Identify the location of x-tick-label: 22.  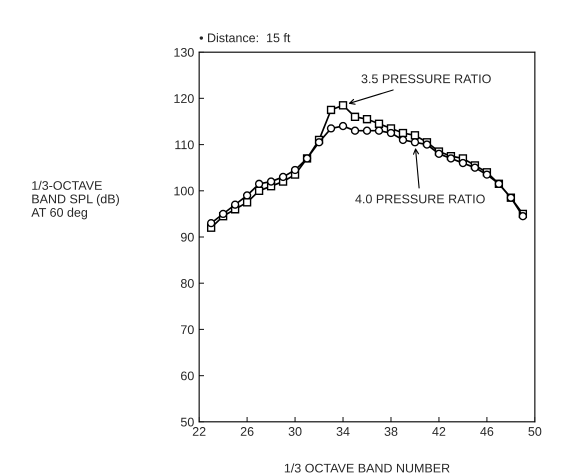
(199, 431).